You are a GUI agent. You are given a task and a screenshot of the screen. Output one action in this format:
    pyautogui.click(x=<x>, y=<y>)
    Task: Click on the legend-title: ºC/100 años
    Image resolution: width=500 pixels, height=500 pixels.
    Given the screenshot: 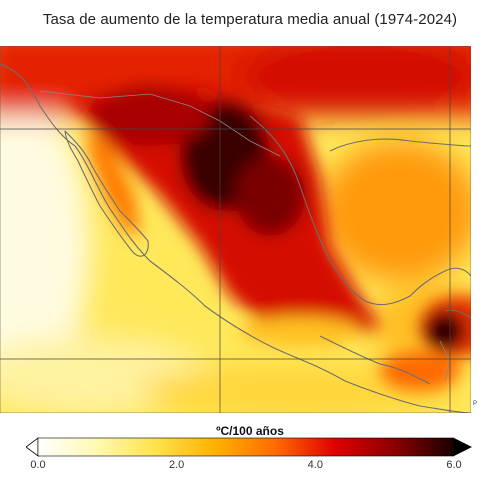 What is the action you would take?
    pyautogui.click(x=250, y=431)
    